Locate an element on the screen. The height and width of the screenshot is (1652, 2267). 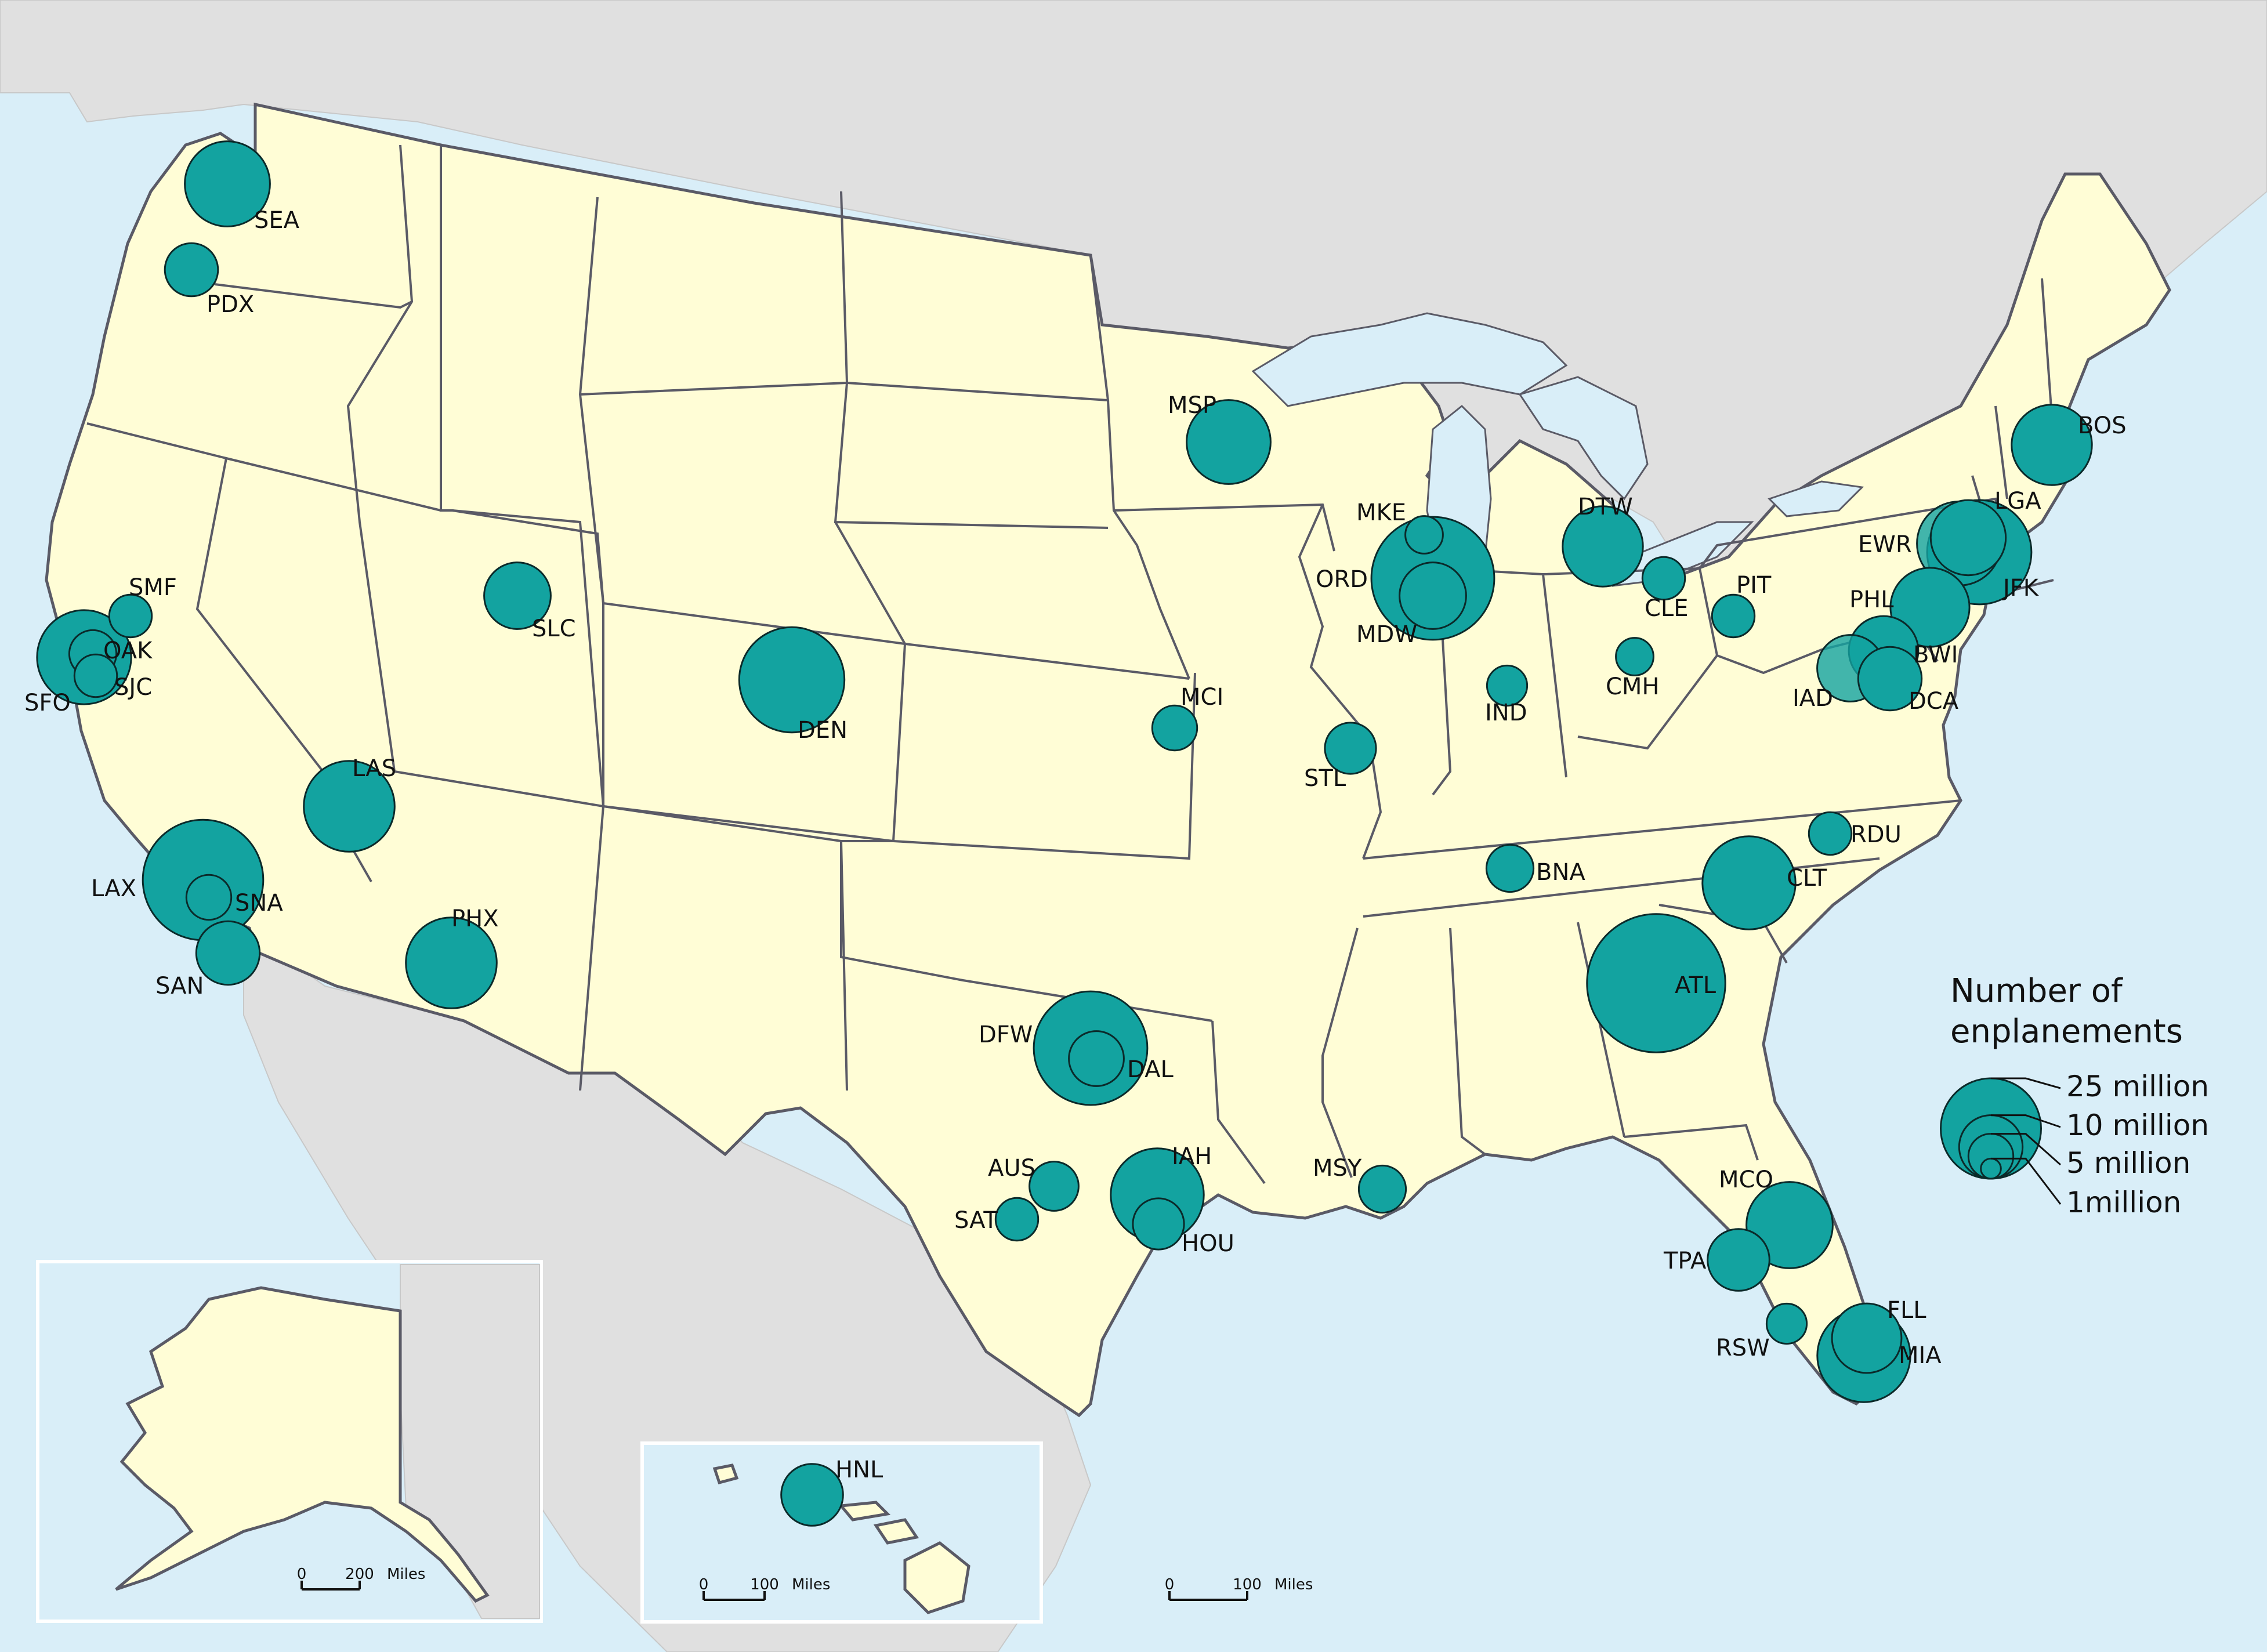
airport-label-rdu: RDU is located at coordinates (1876, 834).